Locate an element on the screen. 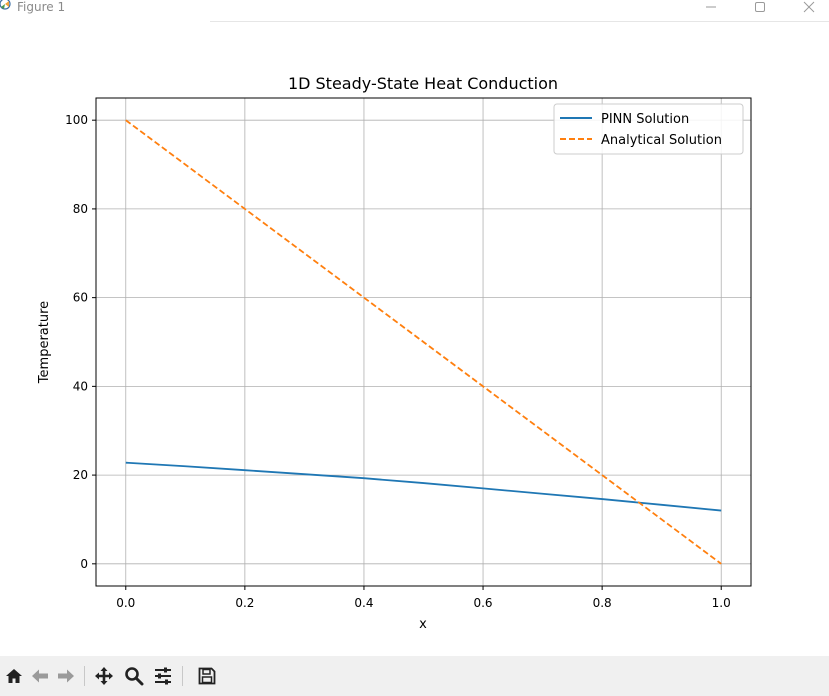  chart-title: 1D Steady-State Heat Conduction is located at coordinates (423, 83).